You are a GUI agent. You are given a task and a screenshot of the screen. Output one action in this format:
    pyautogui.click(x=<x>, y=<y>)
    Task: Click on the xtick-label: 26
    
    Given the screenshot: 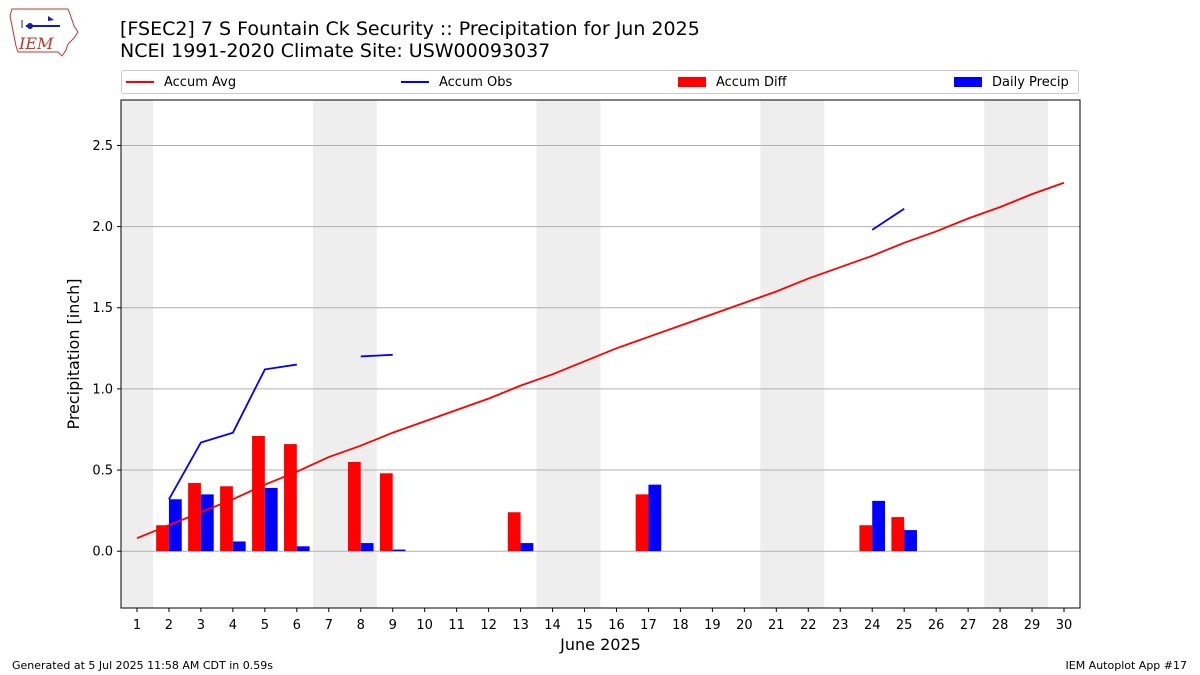 What is the action you would take?
    pyautogui.click(x=936, y=625)
    